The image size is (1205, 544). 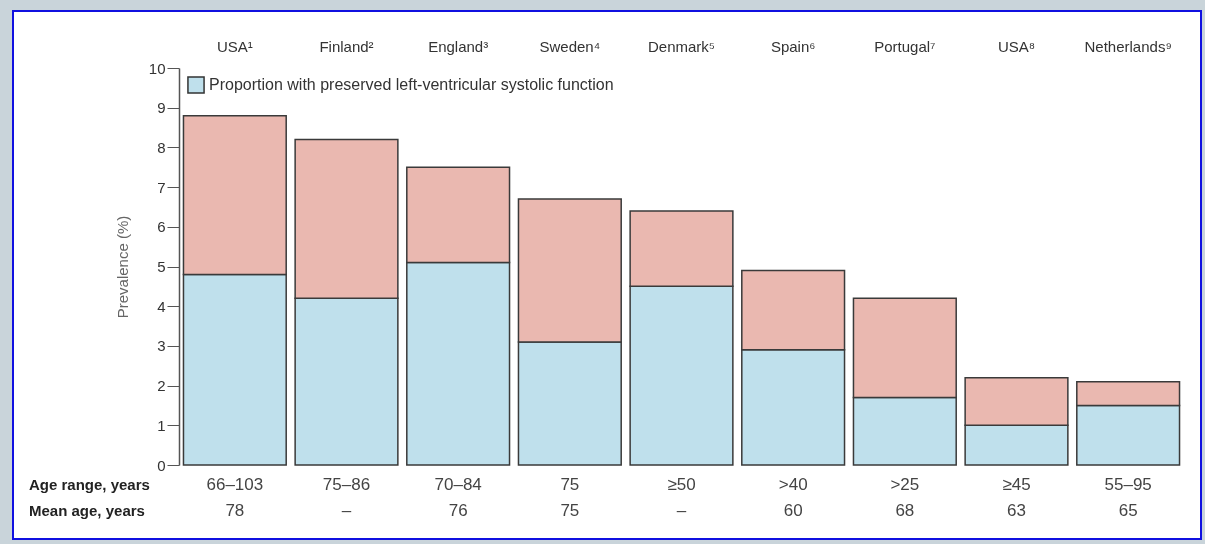 What do you see at coordinates (161, 465) in the screenshot?
I see `y-tick-label: 0` at bounding box center [161, 465].